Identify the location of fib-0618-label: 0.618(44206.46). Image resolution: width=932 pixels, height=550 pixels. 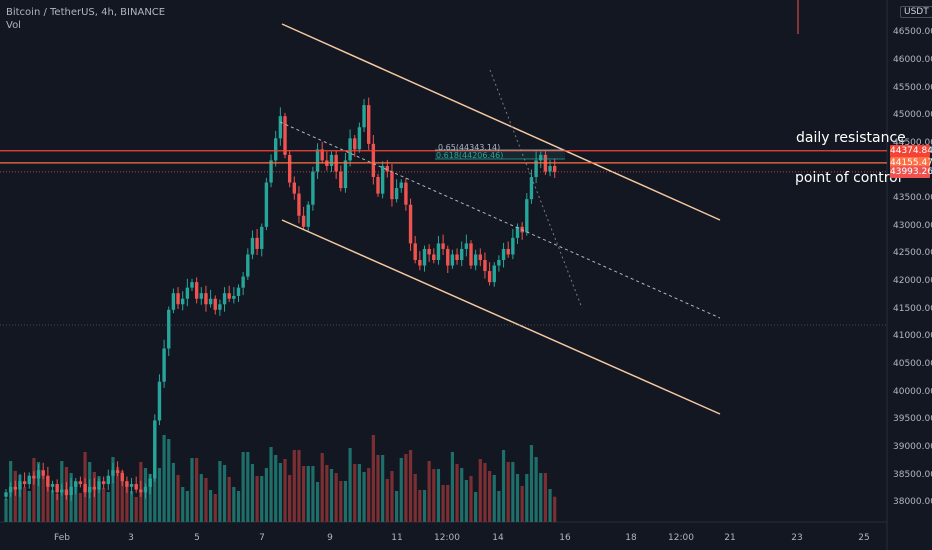
(470, 155).